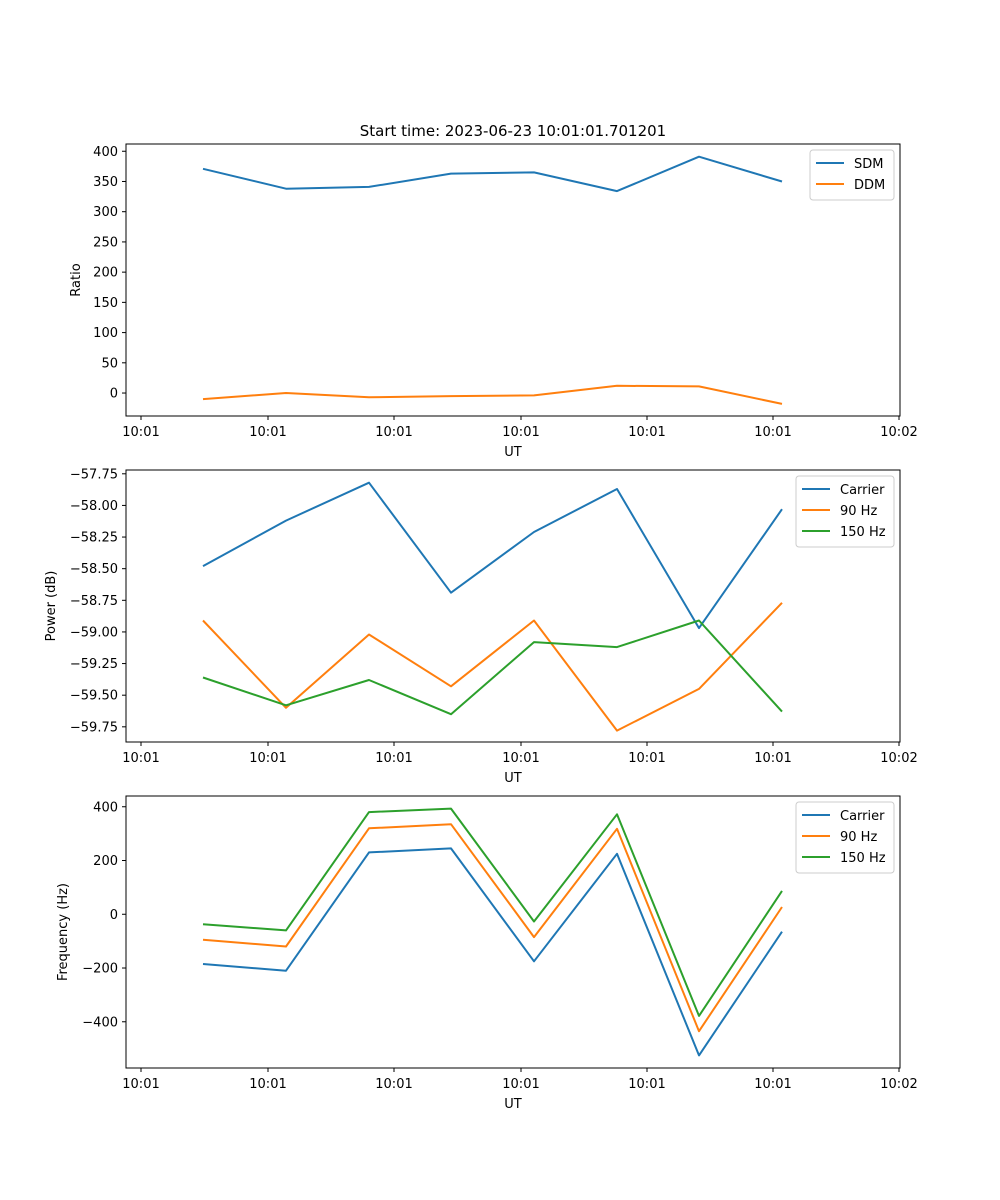  I want to click on y-tick-label: −58.25, so click(94, 538).